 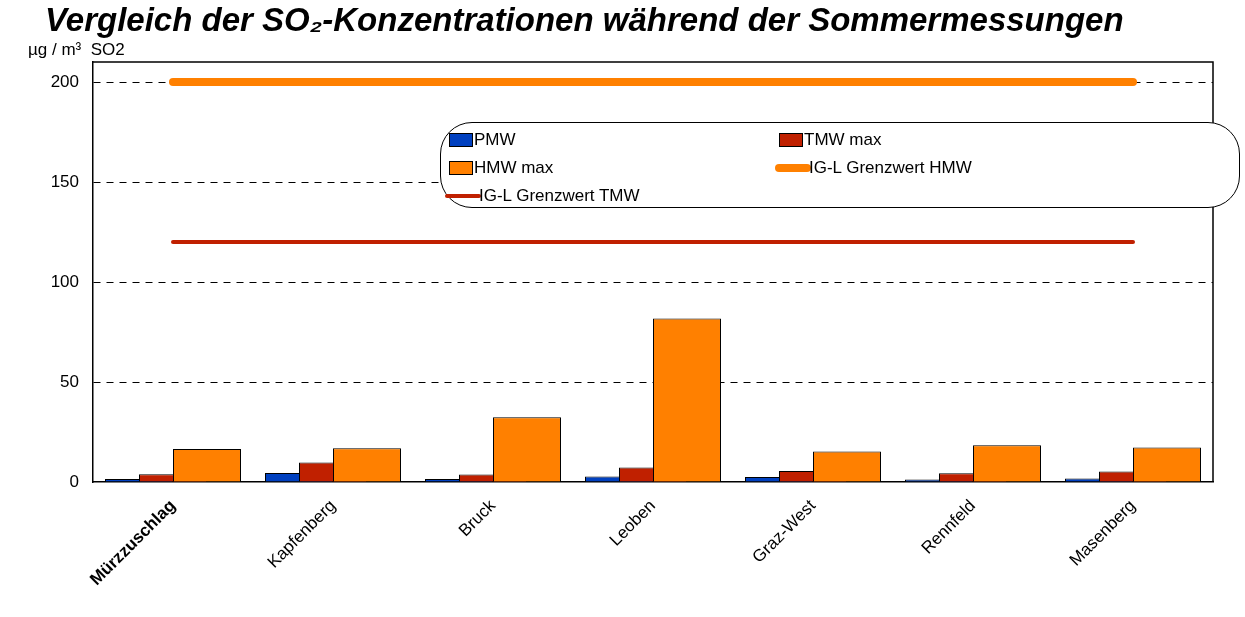 What do you see at coordinates (64, 81) in the screenshot?
I see `y-tick-label: 200` at bounding box center [64, 81].